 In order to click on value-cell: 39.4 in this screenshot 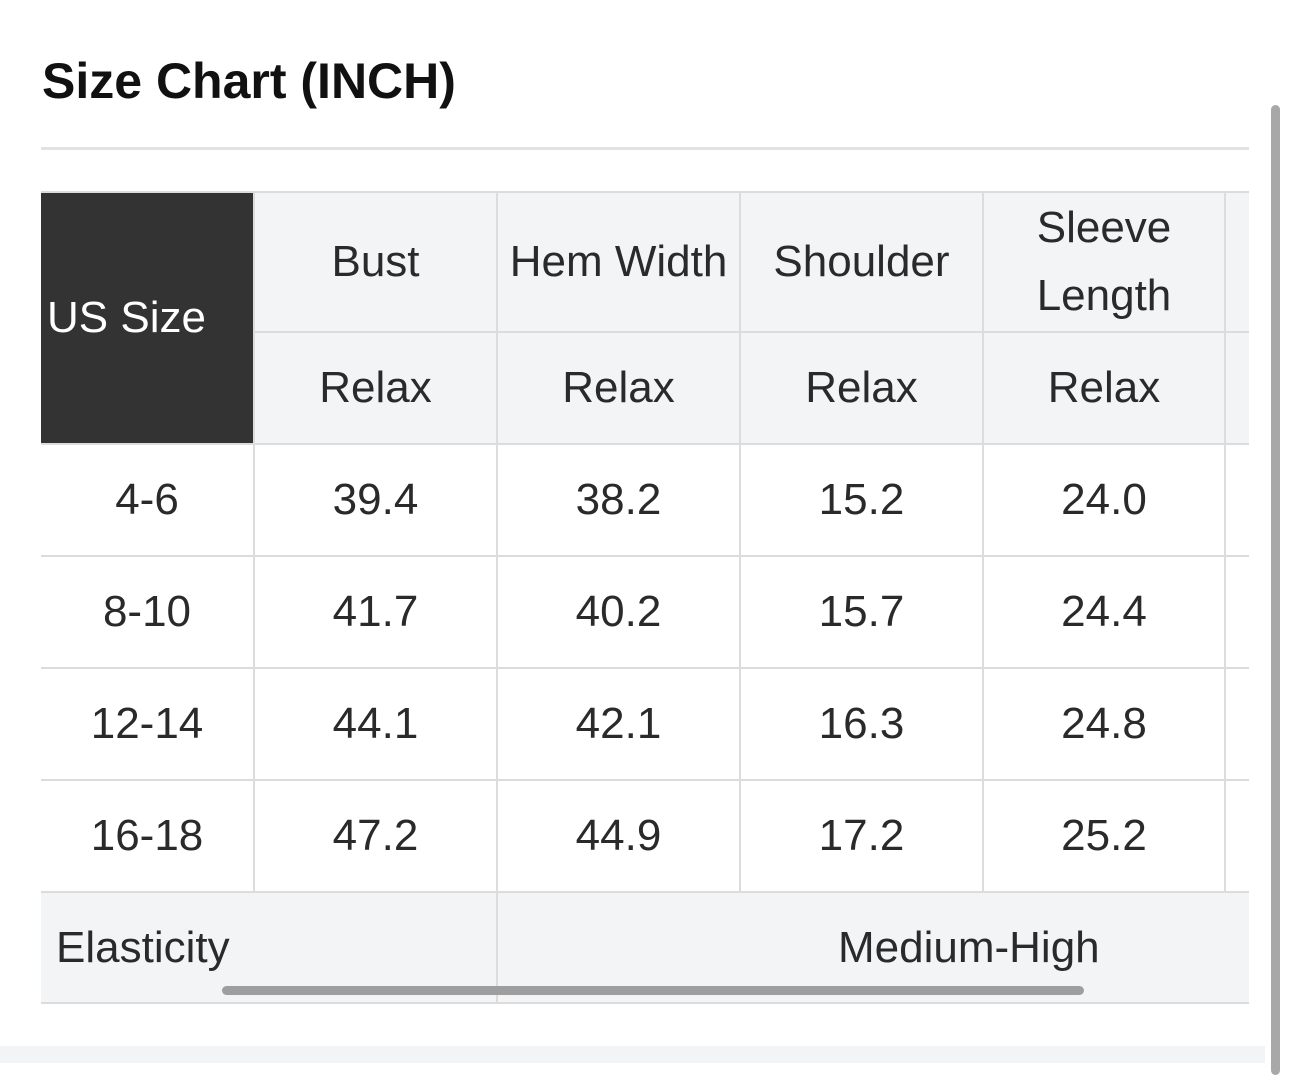, I will do `click(375, 500)`.